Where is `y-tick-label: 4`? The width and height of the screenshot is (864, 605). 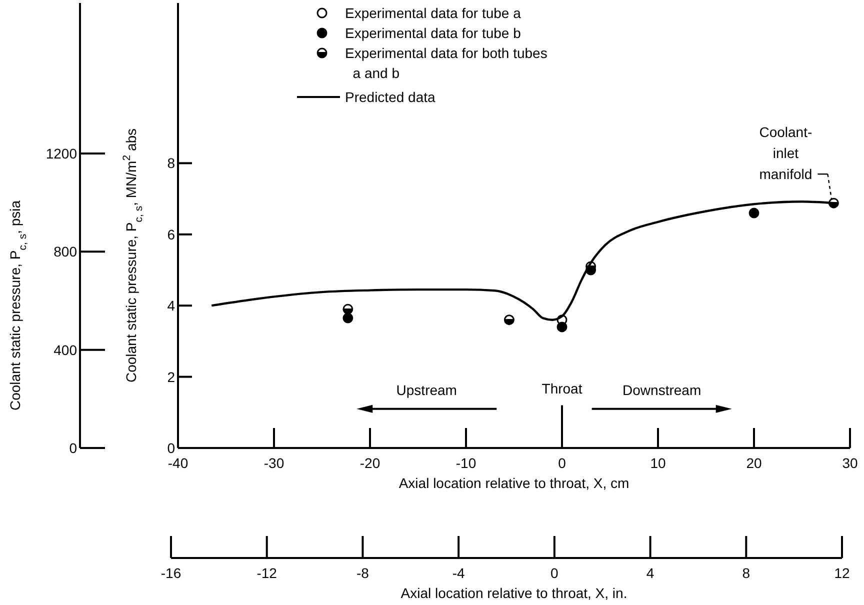
y-tick-label: 4 is located at coordinates (171, 306).